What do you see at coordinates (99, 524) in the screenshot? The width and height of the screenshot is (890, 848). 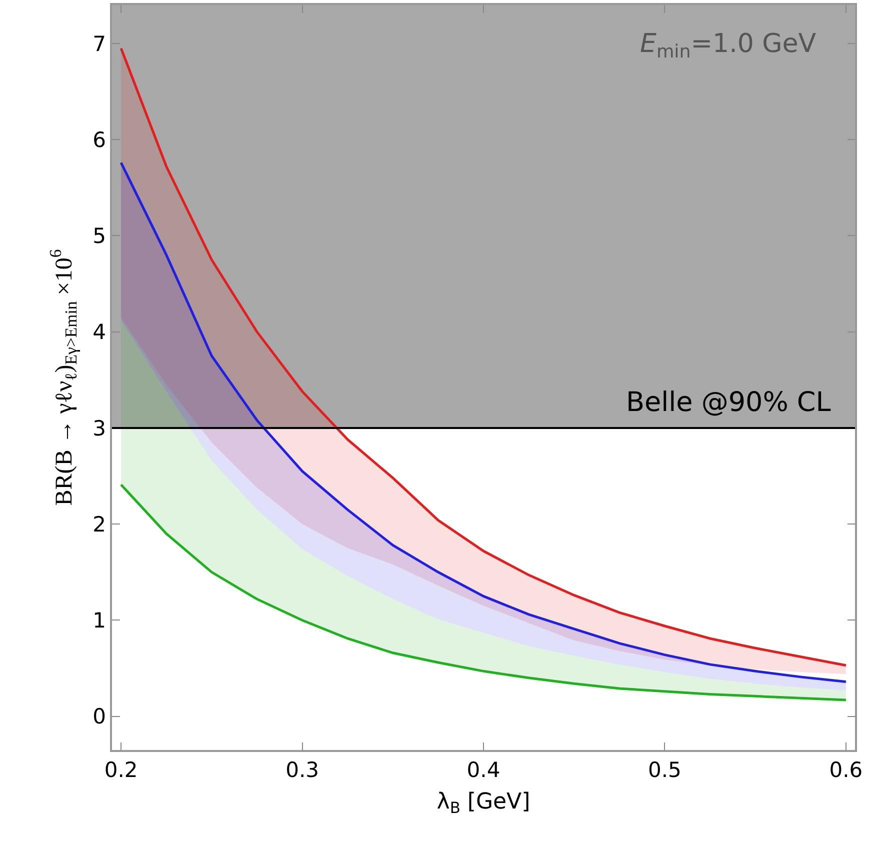 I see `y-tick-label: 2` at bounding box center [99, 524].